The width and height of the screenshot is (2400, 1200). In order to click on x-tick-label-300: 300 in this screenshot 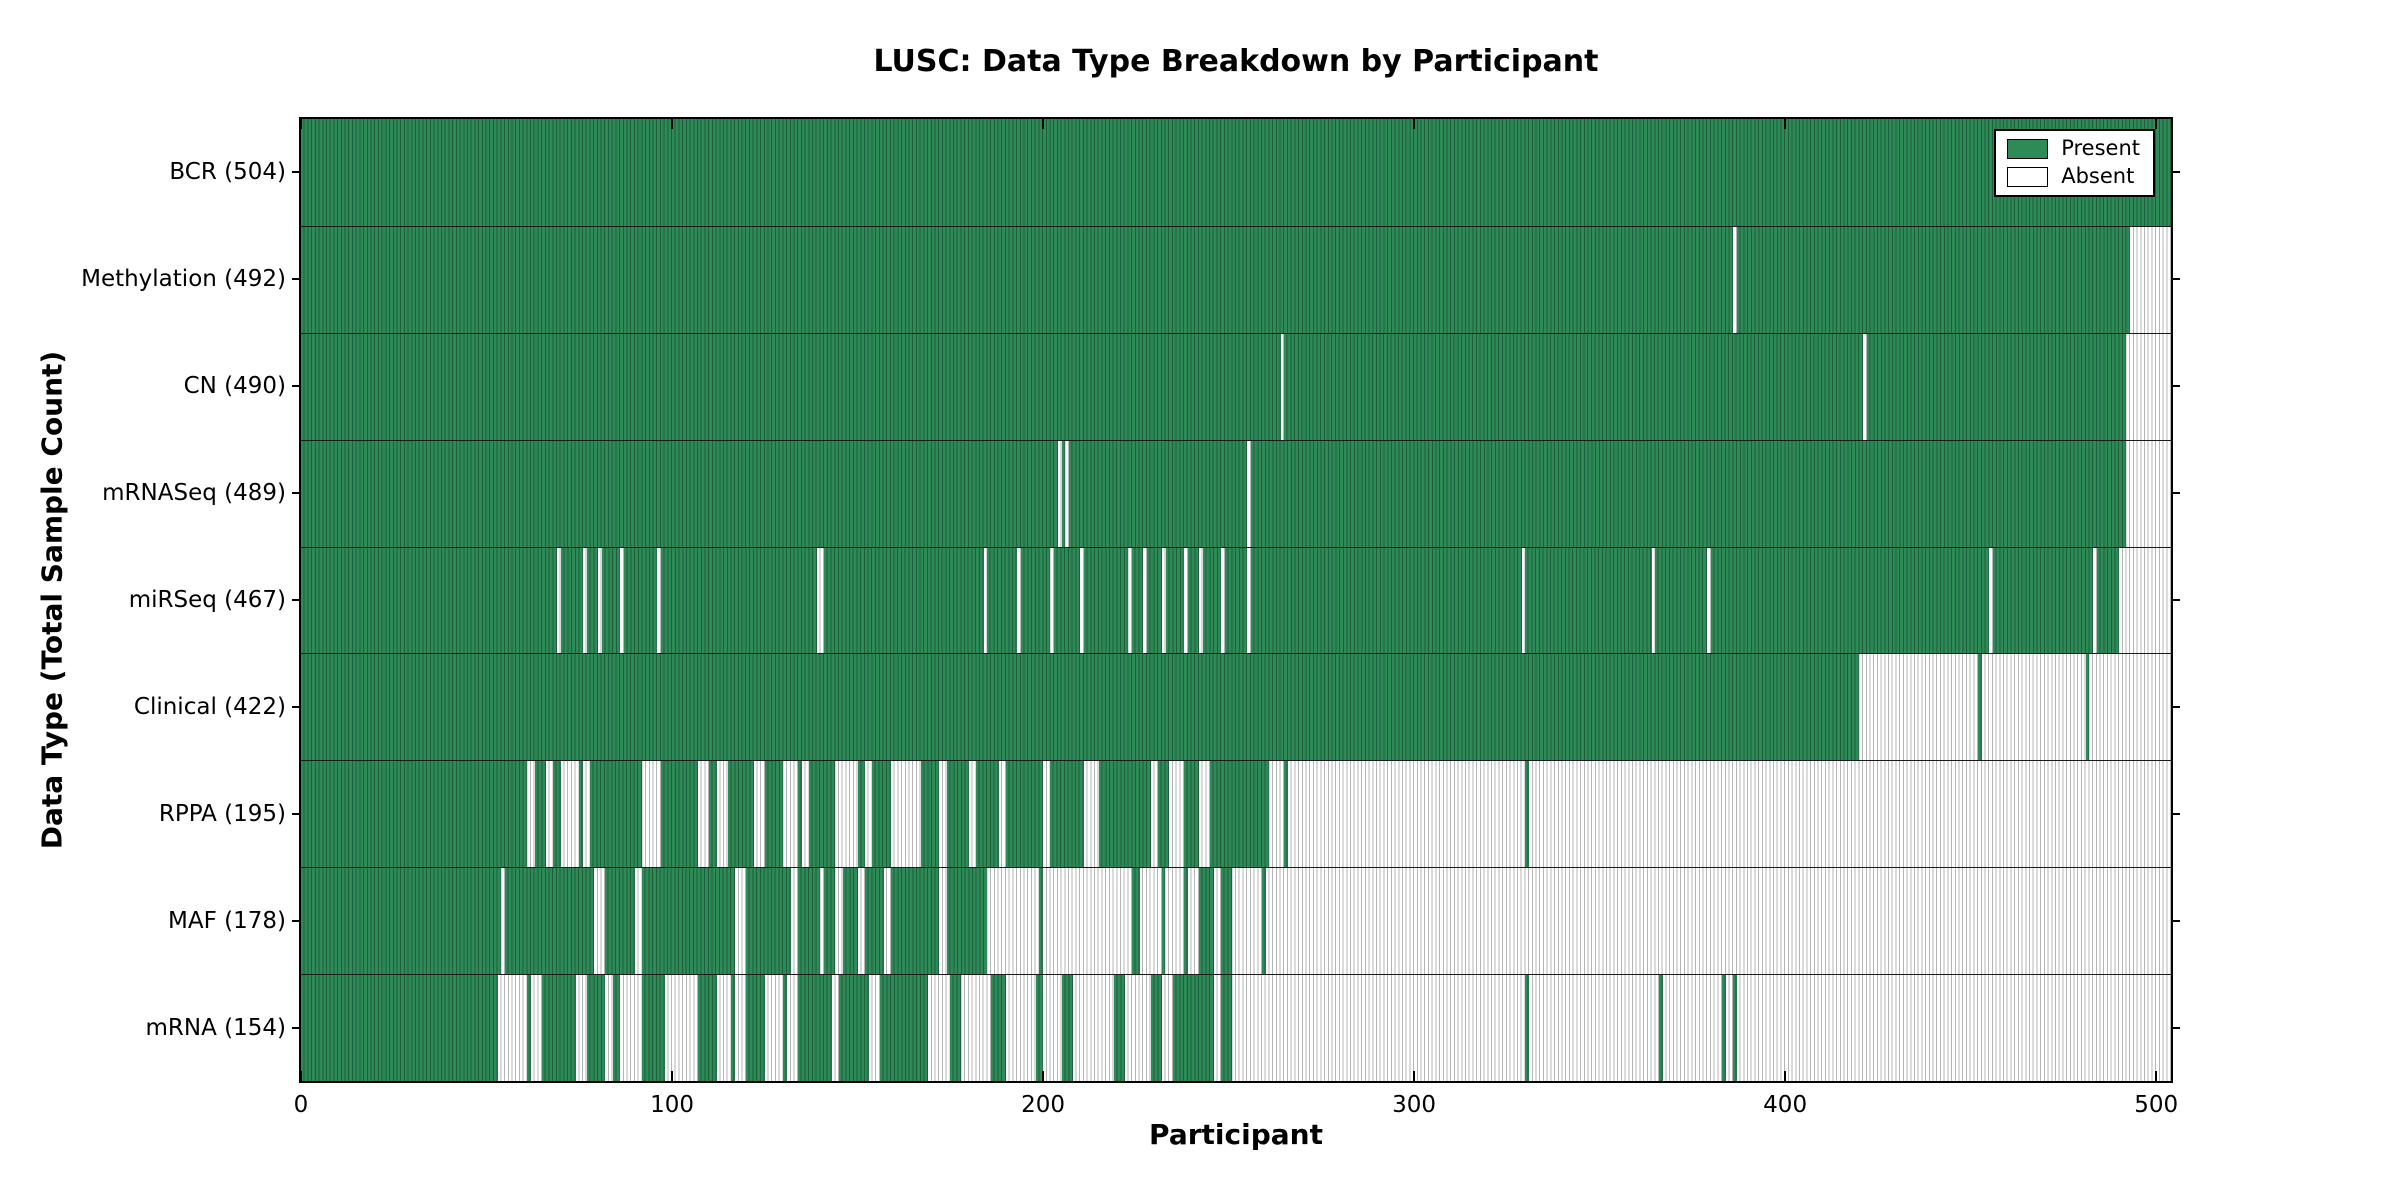, I will do `click(1414, 1105)`.